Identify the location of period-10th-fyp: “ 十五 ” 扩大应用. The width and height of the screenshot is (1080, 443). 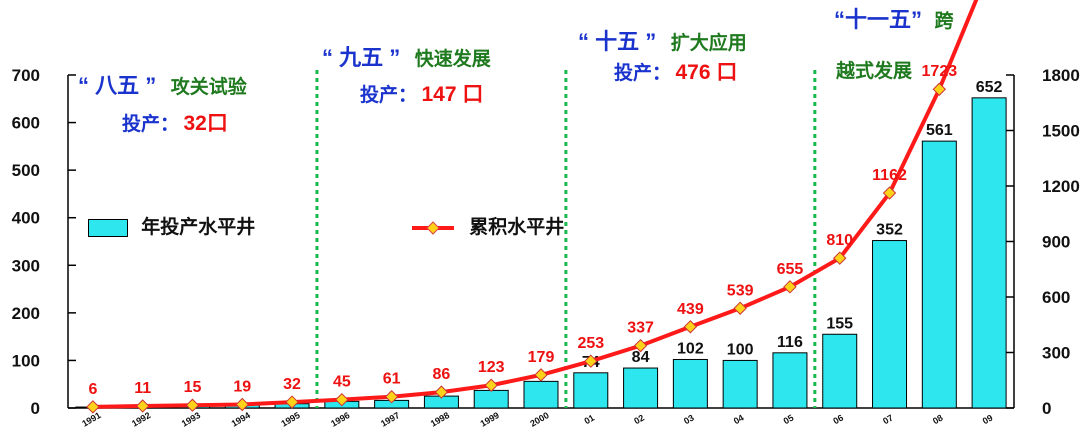
(662, 40).